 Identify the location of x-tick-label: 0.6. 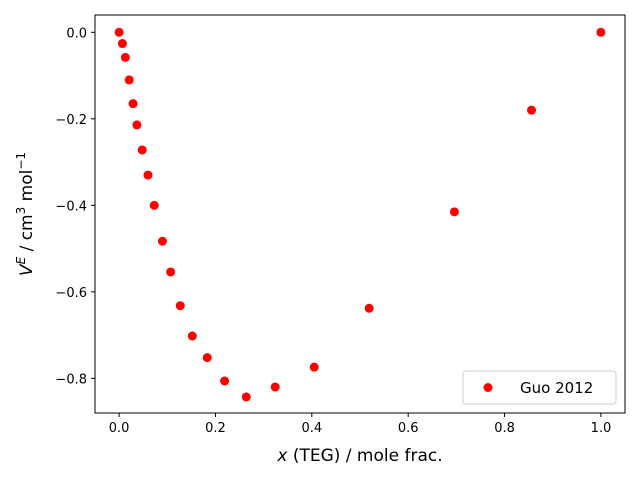
(408, 428).